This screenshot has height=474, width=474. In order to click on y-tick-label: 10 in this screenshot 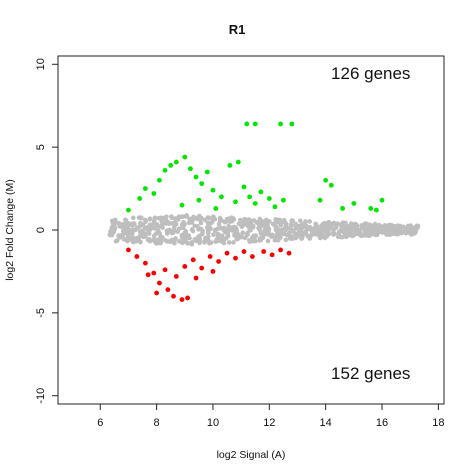, I will do `click(41, 64)`.